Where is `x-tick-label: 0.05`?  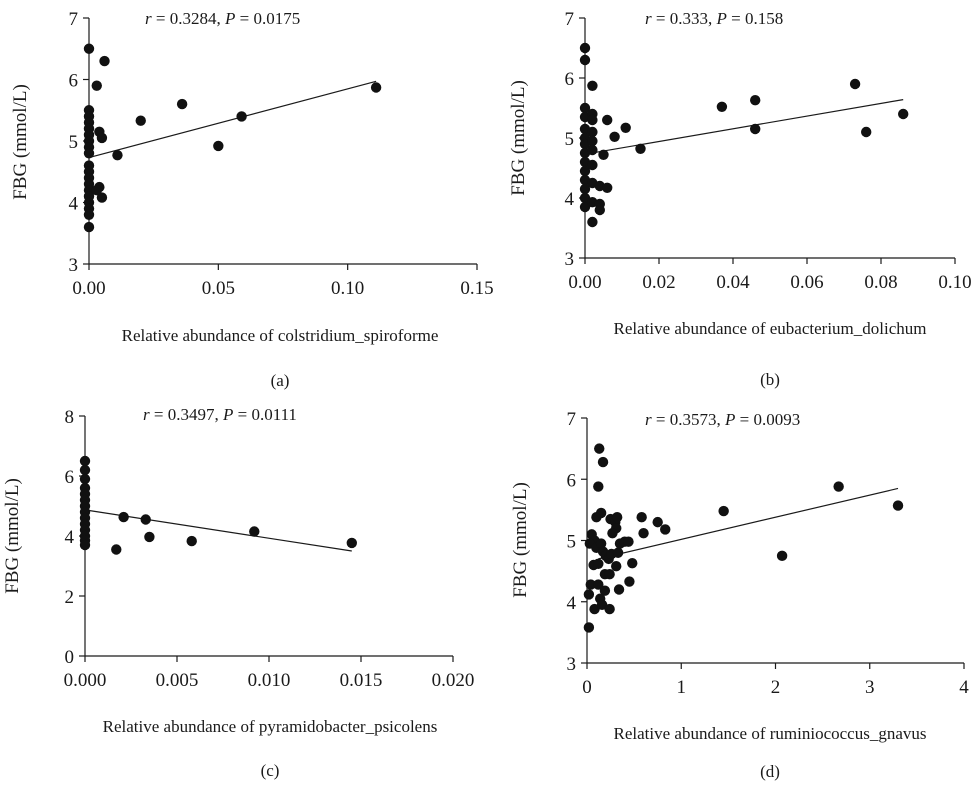
x-tick-label: 0.05 is located at coordinates (218, 288).